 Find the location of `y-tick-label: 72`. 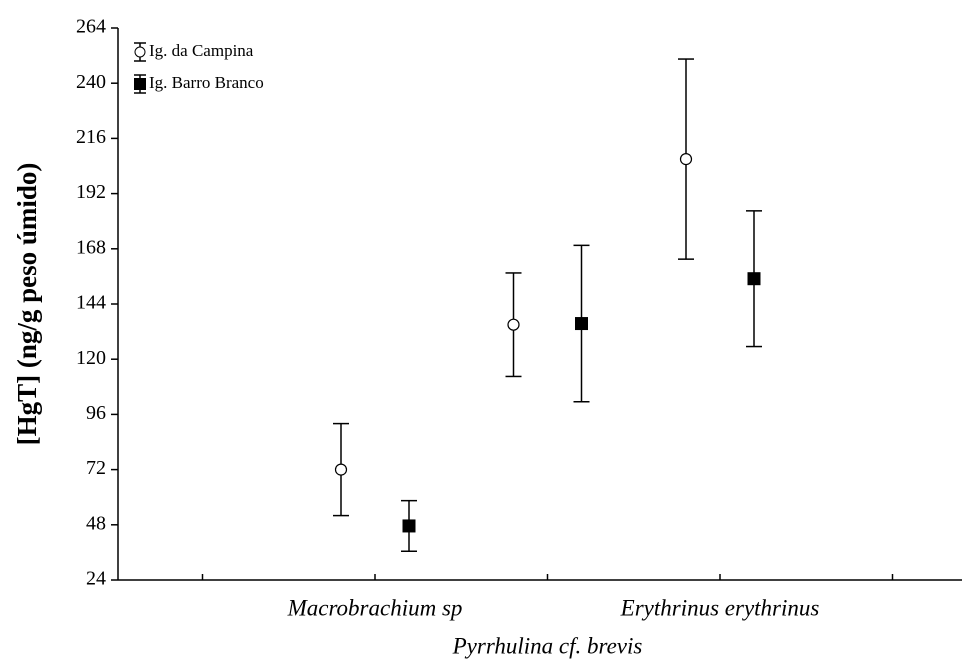

y-tick-label: 72 is located at coordinates (96, 468).